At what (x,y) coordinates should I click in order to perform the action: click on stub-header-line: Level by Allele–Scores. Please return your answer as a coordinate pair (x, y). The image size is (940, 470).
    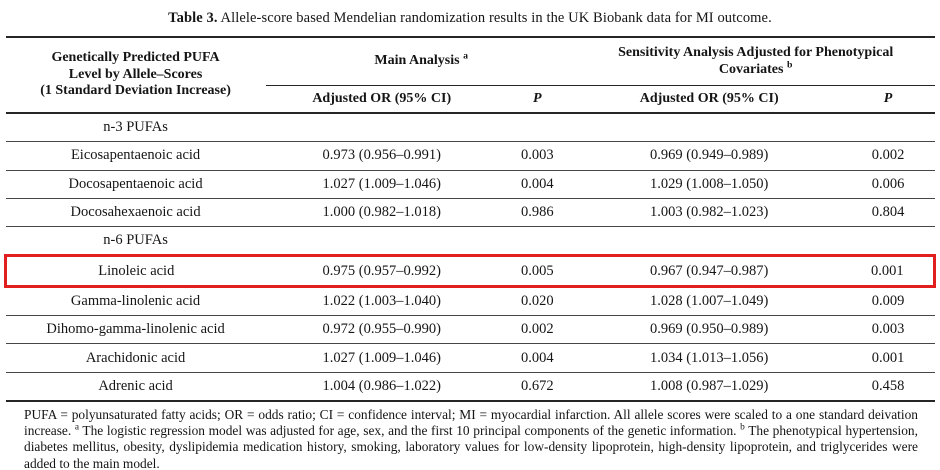
    Looking at the image, I should click on (135, 74).